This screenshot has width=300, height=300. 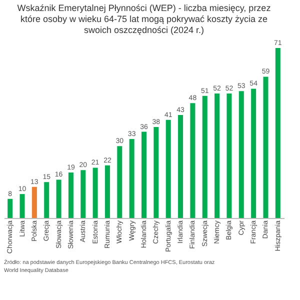 What do you see at coordinates (144, 19) in the screenshot?
I see `chart-title: Wskaźnik Emerytalnej Płynności (WEP) - liczba miesięcy, przez które osoby w wieku 64-75 lat mogą pokrywać koszty życia ze swoich oszczędności (2024 r.)` at bounding box center [144, 19].